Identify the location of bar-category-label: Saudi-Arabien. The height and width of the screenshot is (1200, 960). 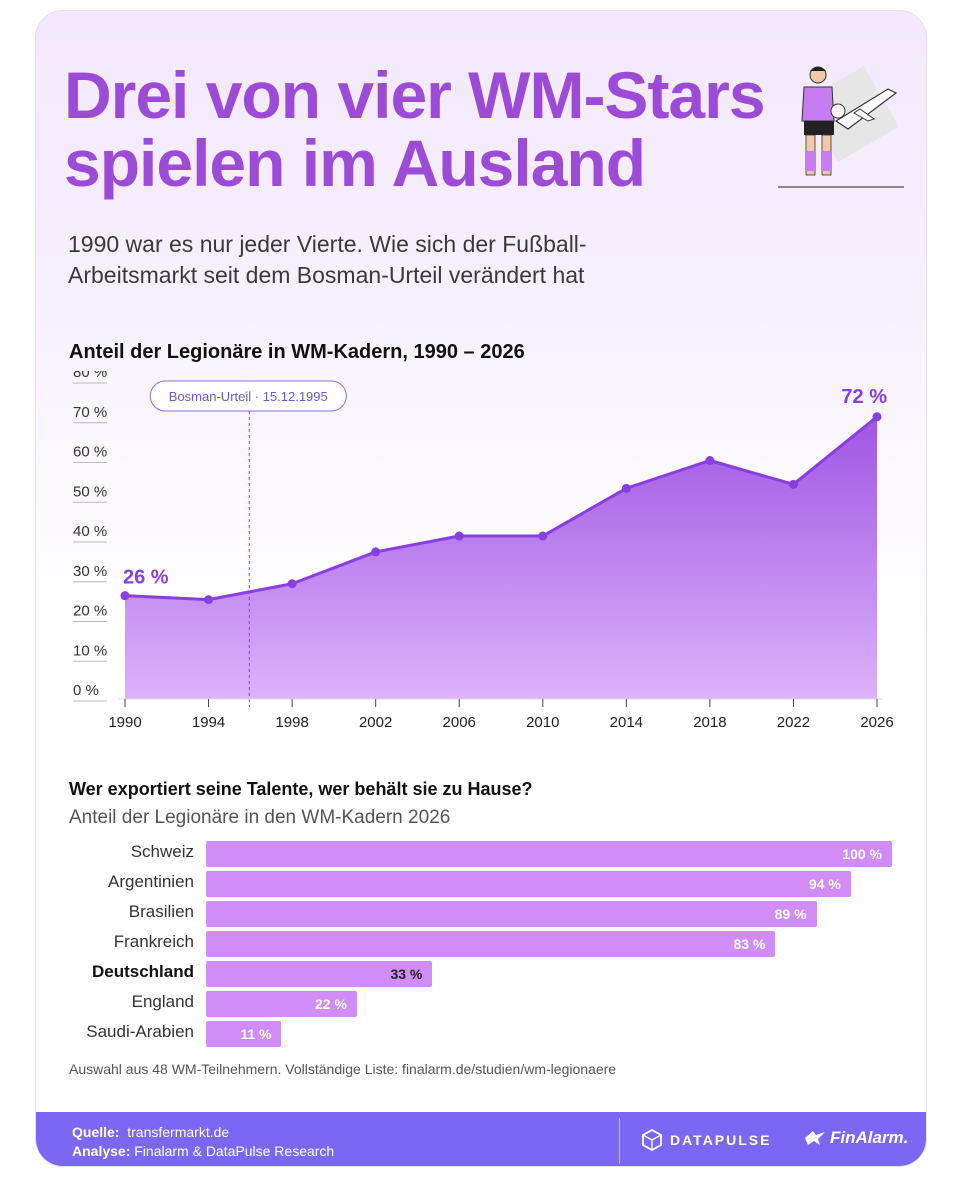
(140, 1031).